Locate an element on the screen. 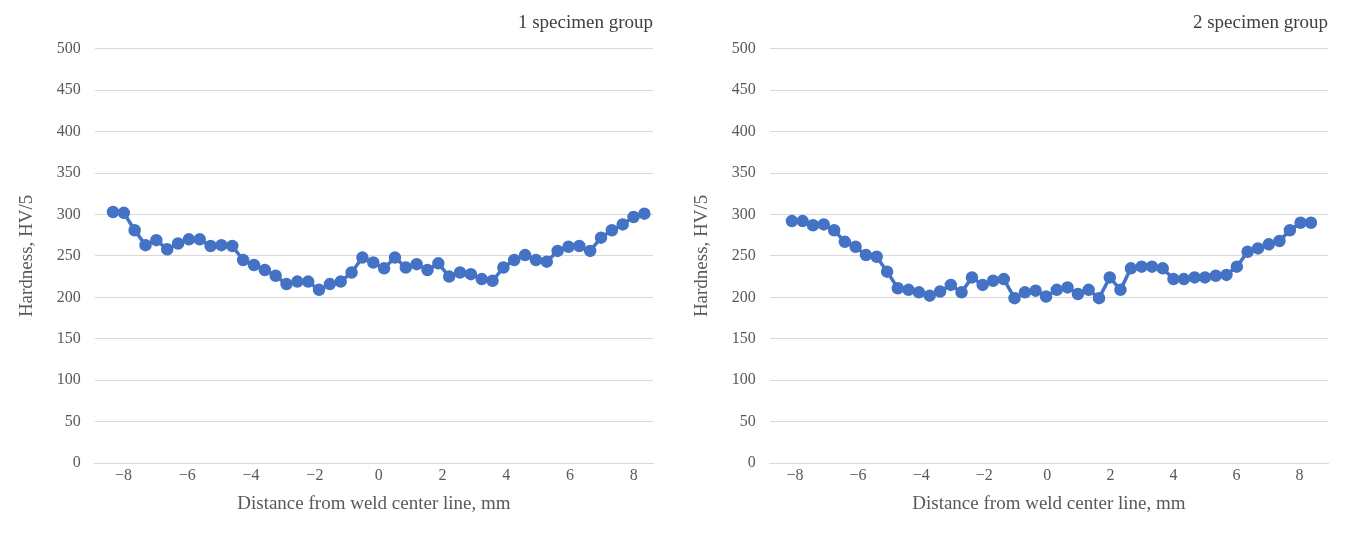  y-tick-label: 250 is located at coordinates (68, 255).